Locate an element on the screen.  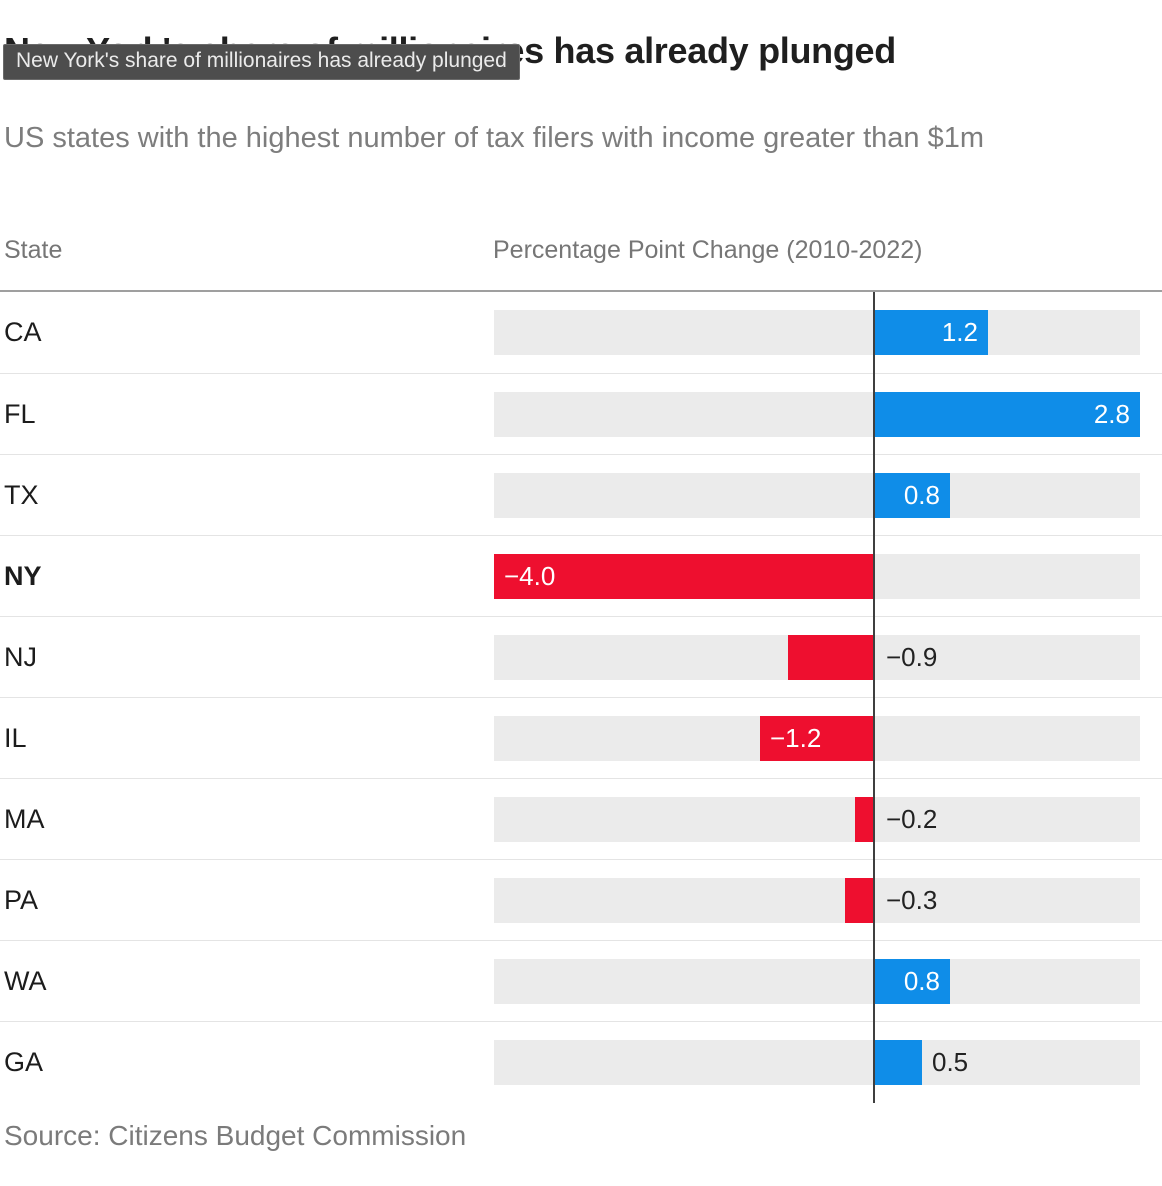
value-label: 1.2 is located at coordinates (959, 332).